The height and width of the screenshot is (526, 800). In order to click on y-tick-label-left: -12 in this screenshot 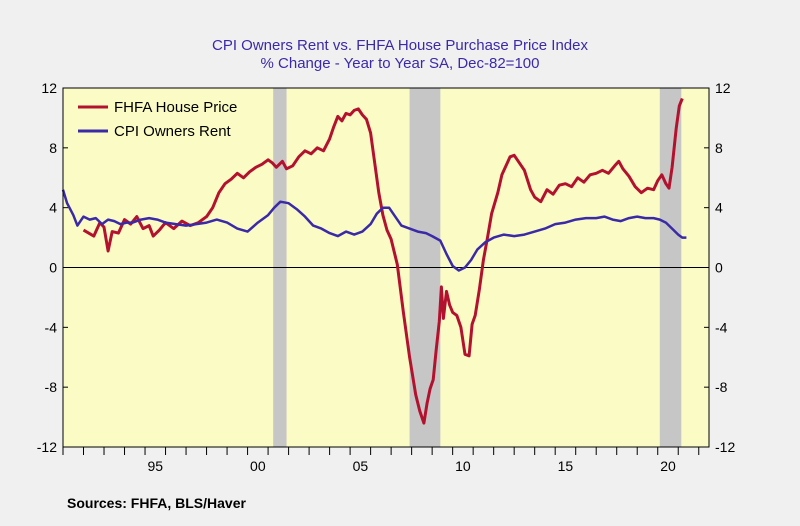, I will do `click(47, 447)`.